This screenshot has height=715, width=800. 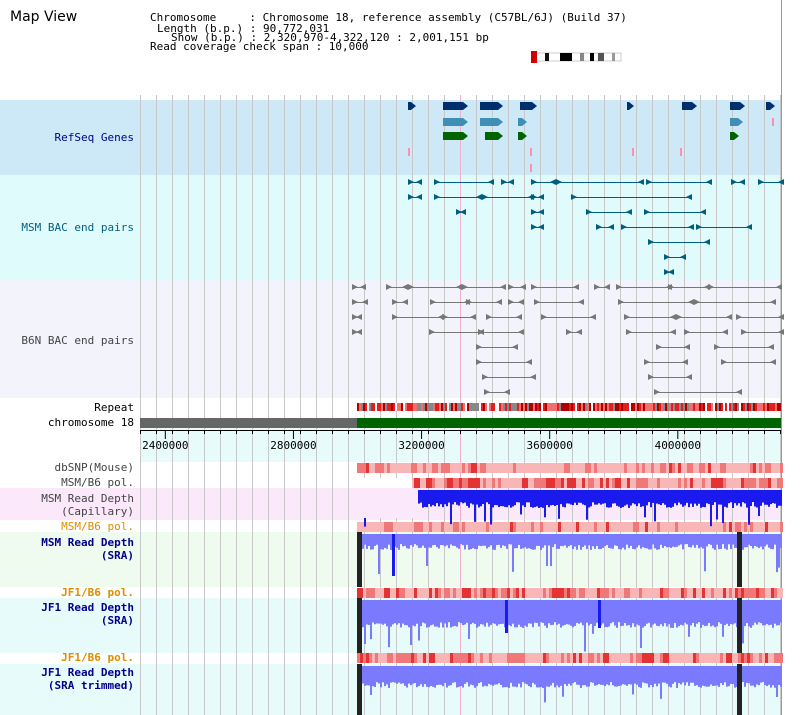 What do you see at coordinates (90, 422) in the screenshot?
I see `track-label-chromosome: chromosome 18` at bounding box center [90, 422].